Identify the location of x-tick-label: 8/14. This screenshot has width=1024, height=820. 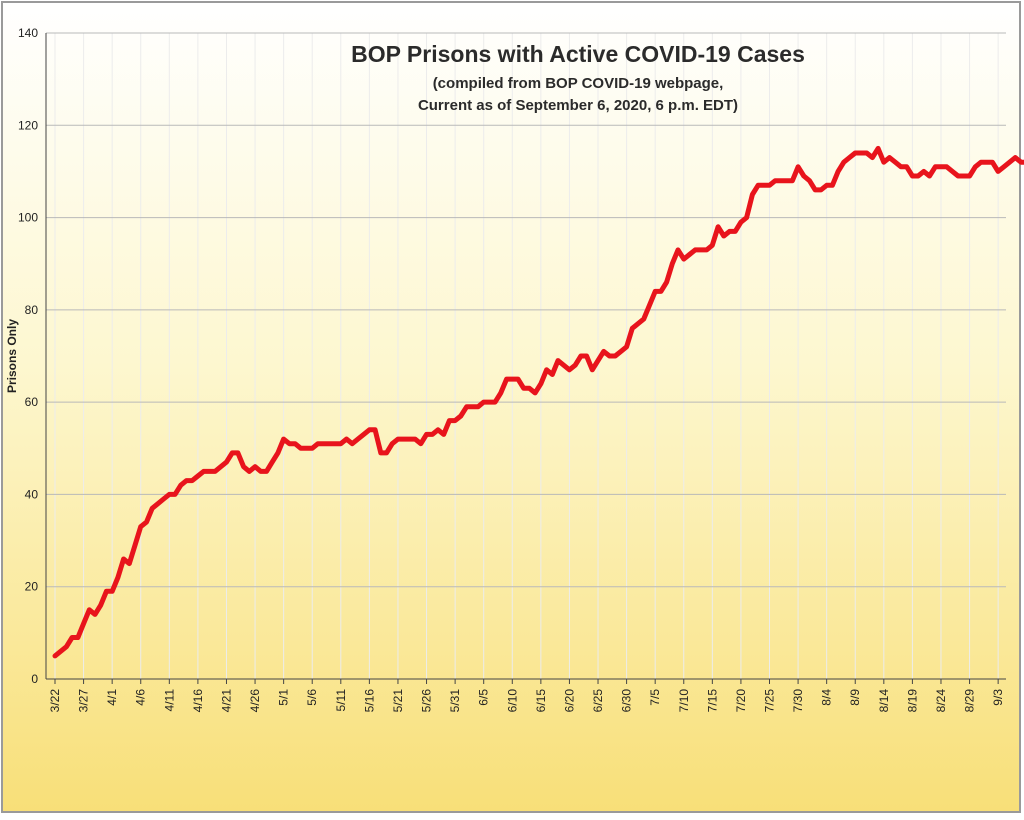
(884, 701).